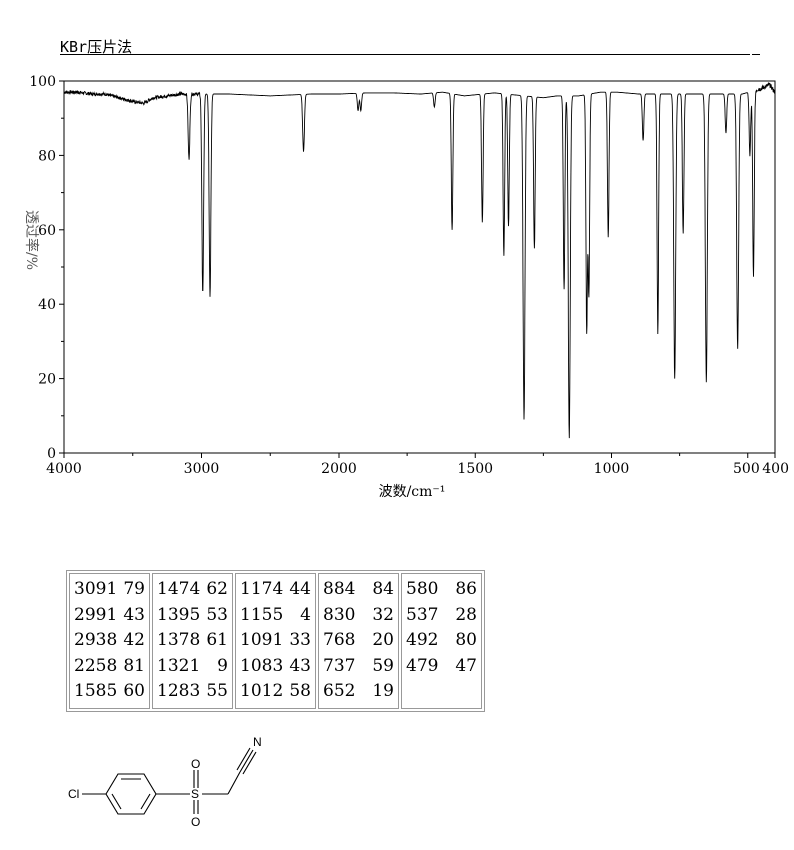 The width and height of the screenshot is (794, 850). Describe the element at coordinates (339, 589) in the screenshot. I see `peak-wavenumber: 884` at that location.